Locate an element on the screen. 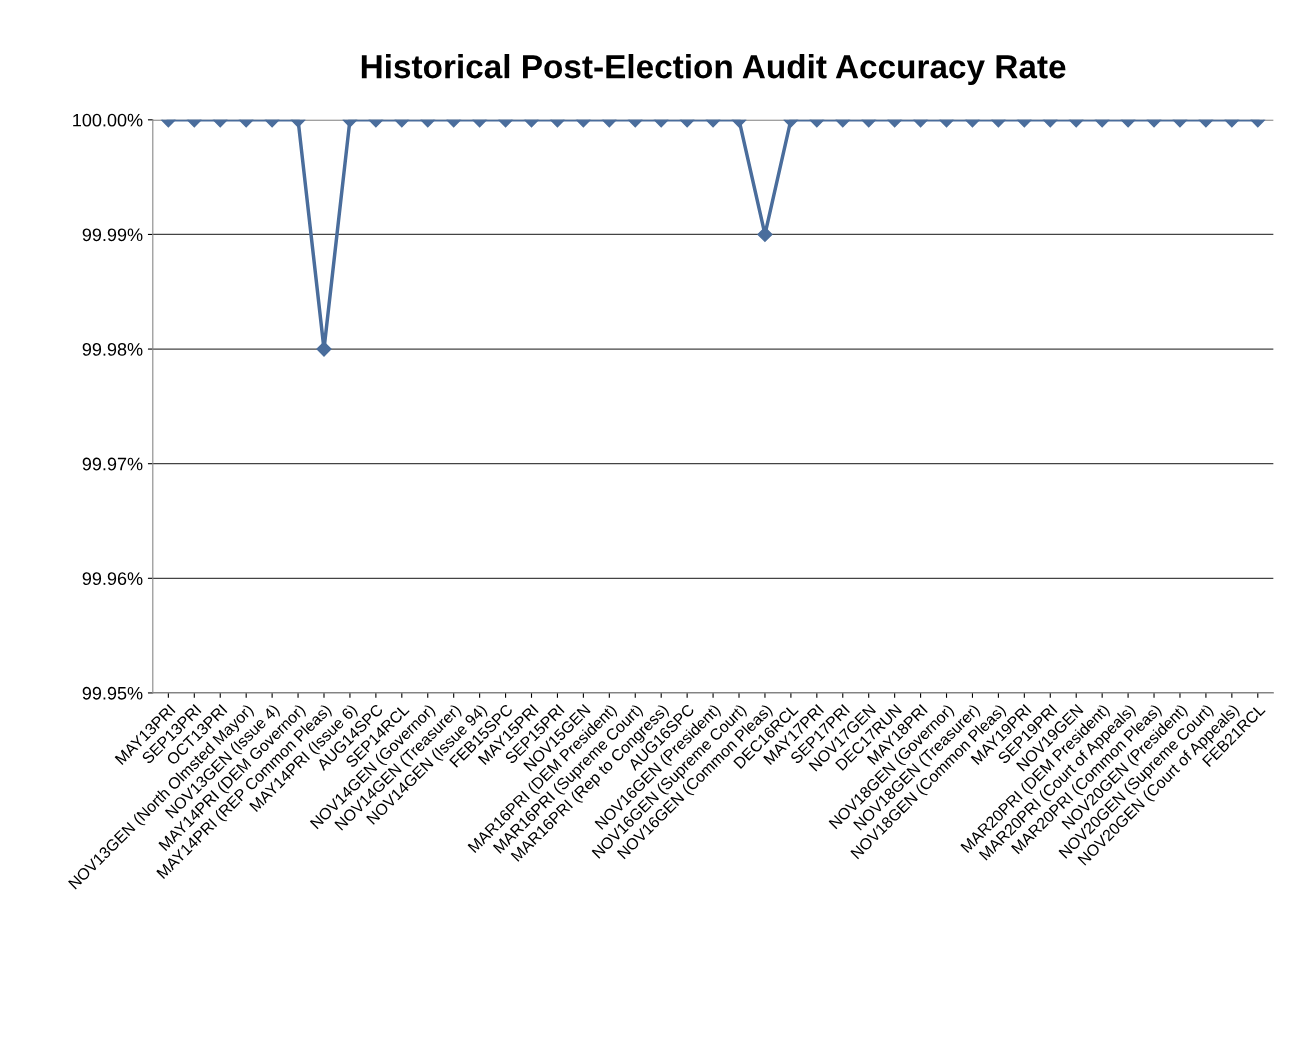  y-tick-label: 99.98% is located at coordinates (112, 349).